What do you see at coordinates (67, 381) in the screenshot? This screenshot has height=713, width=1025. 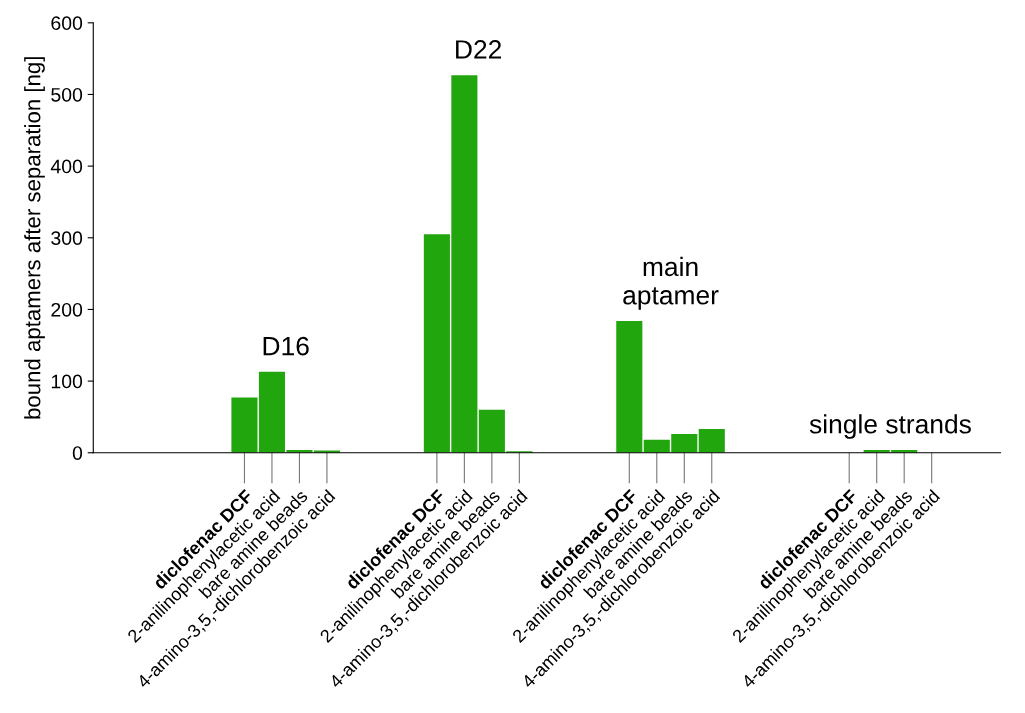 I see `y-tick-label: 100` at bounding box center [67, 381].